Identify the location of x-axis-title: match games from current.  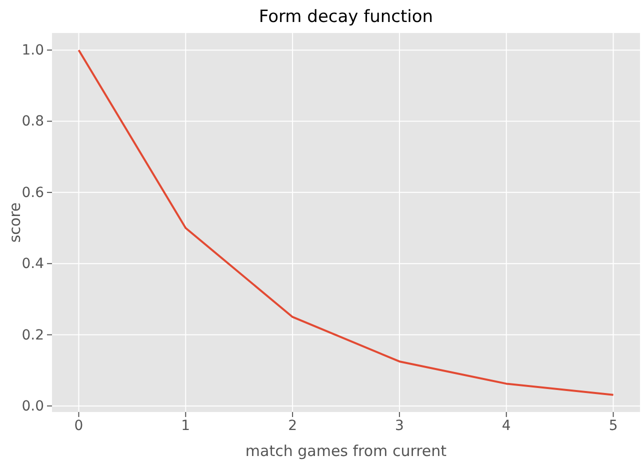
(346, 451).